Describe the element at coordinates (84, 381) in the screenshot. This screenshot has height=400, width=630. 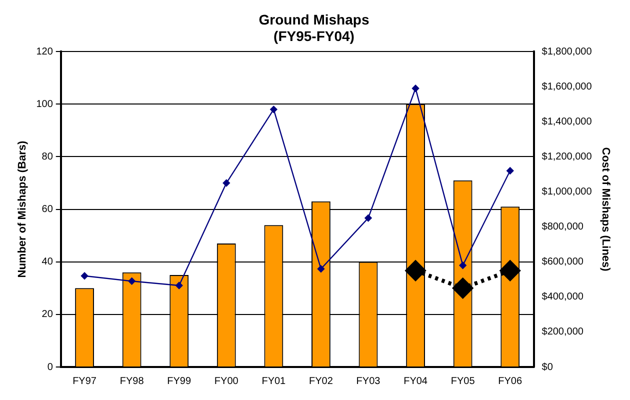
I see `x-tick-label: FY97` at that location.